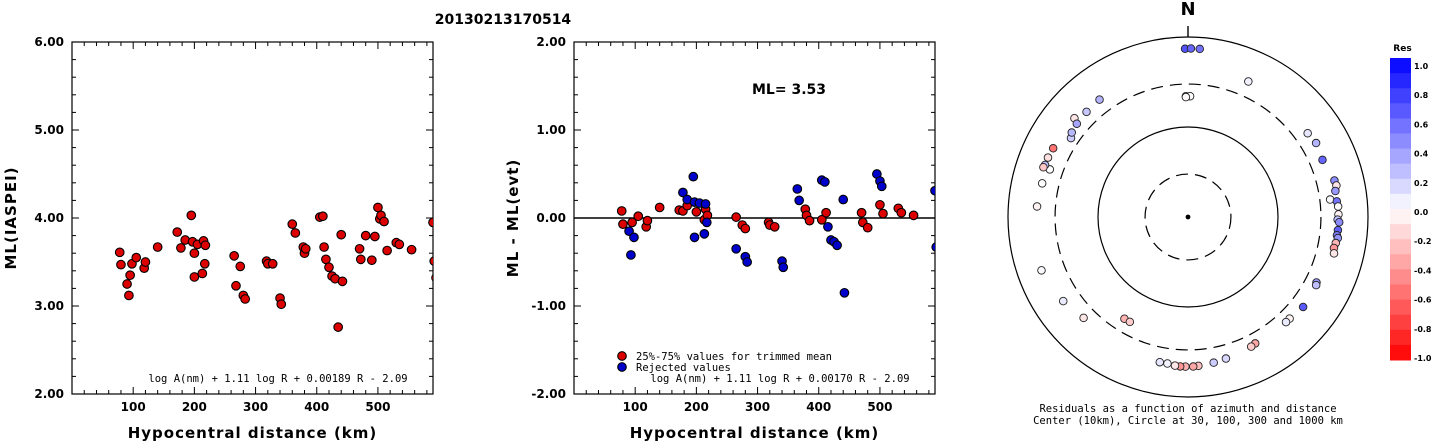 The width and height of the screenshot is (1437, 441). I want to click on legend-marker, so click(622, 367).